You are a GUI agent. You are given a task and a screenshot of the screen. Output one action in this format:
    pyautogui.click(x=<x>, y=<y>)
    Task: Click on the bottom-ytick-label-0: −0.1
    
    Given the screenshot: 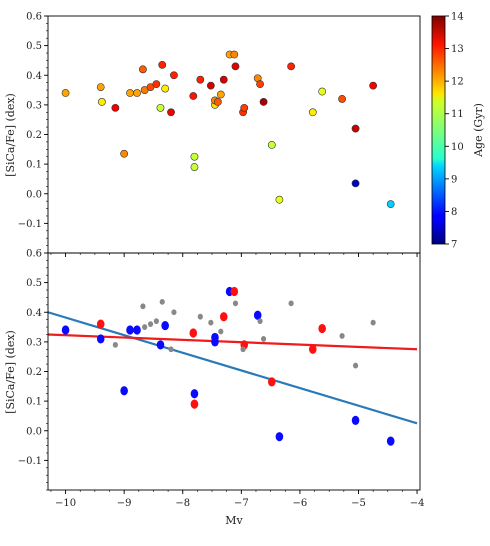 What is the action you would take?
    pyautogui.click(x=30, y=461)
    